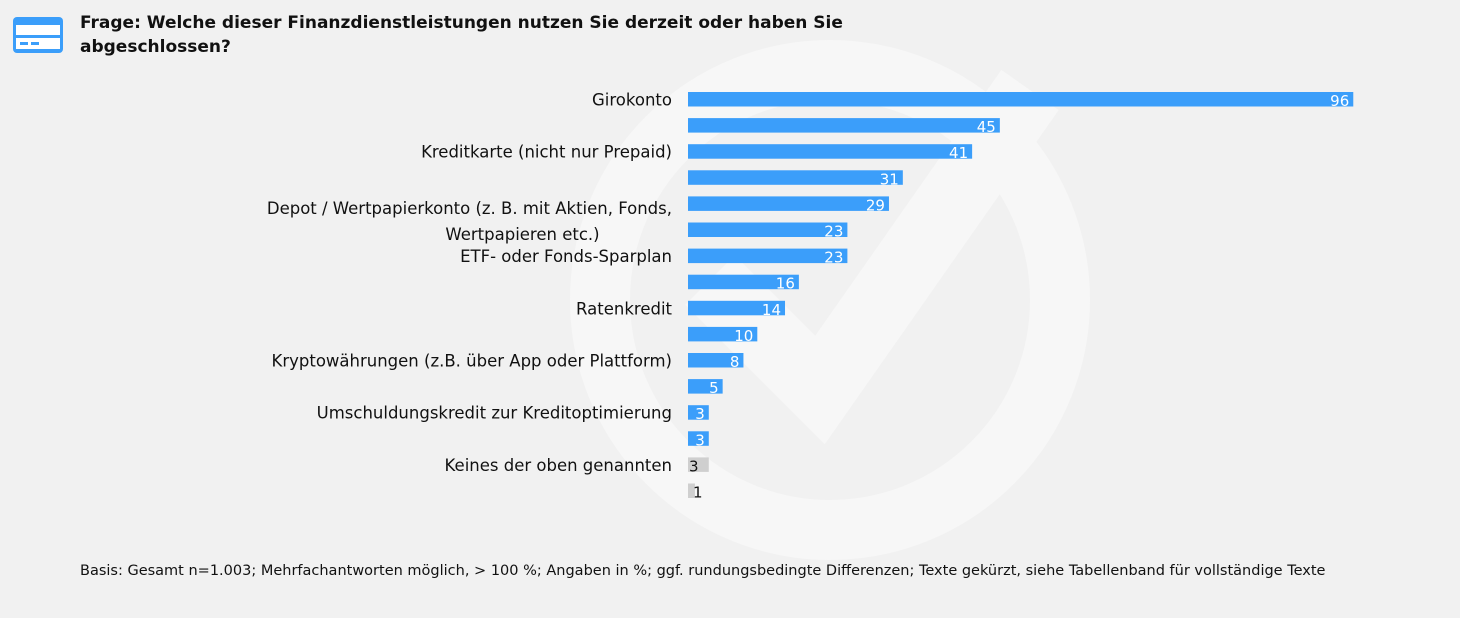 This screenshot has height=618, width=1460. I want to click on data-label: 29, so click(875, 205).